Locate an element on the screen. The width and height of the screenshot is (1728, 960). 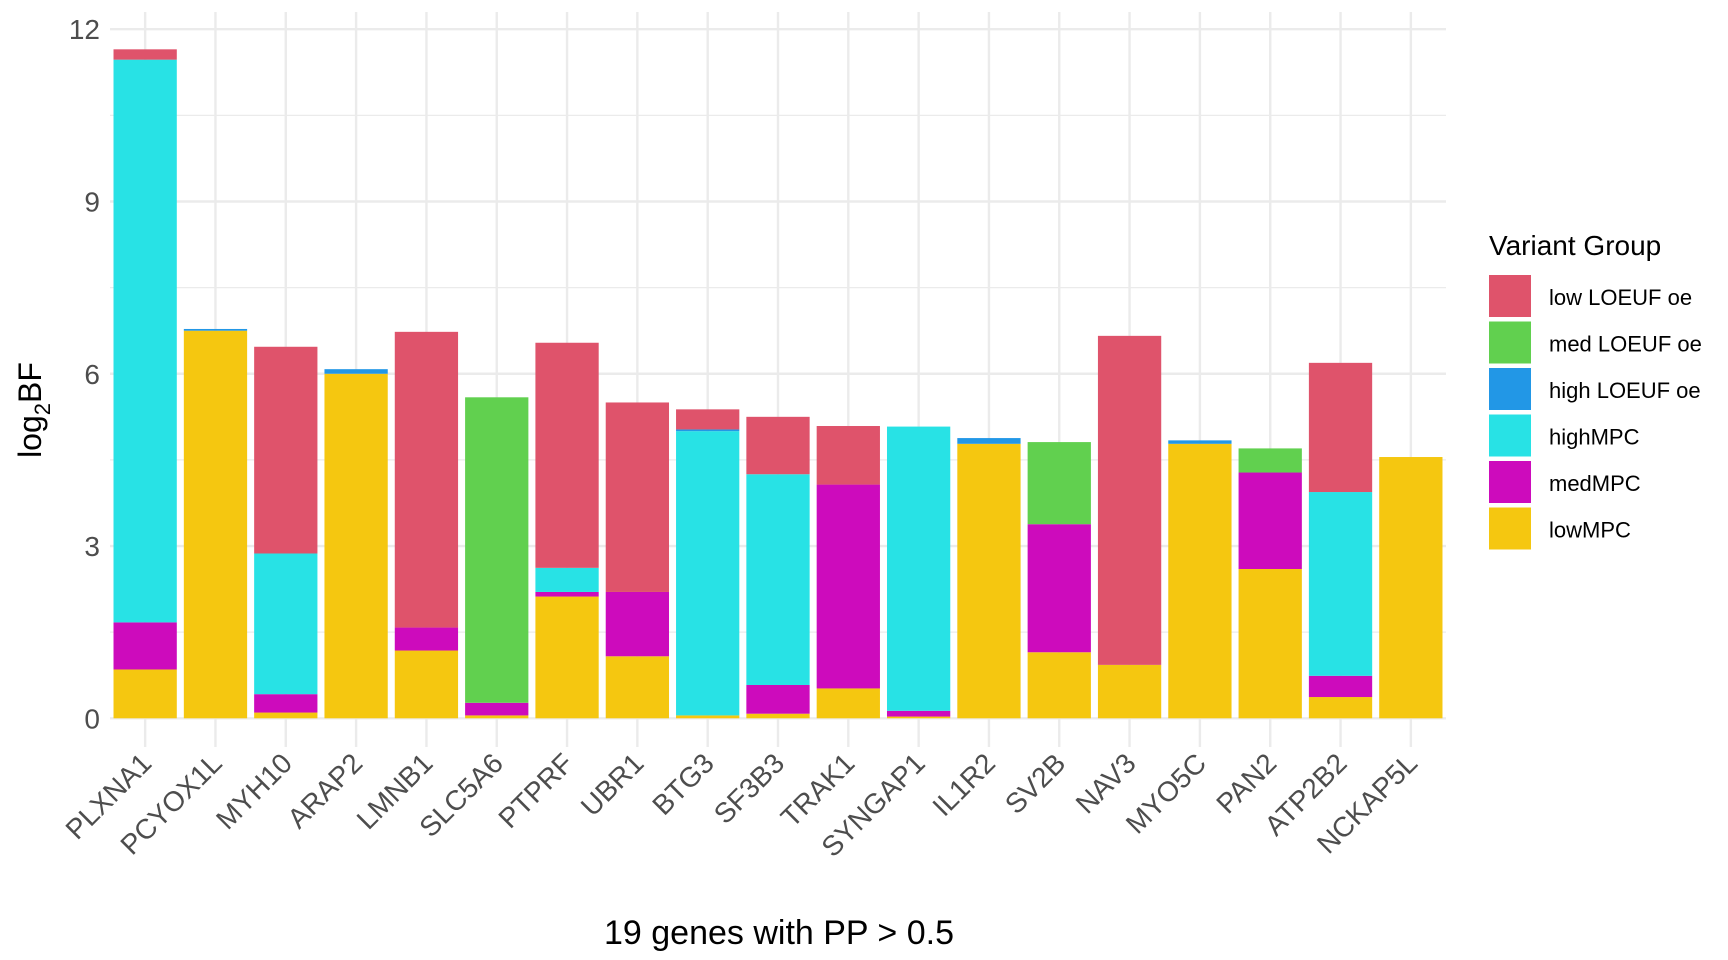
legend-title: Variant Group is located at coordinates (1575, 245).